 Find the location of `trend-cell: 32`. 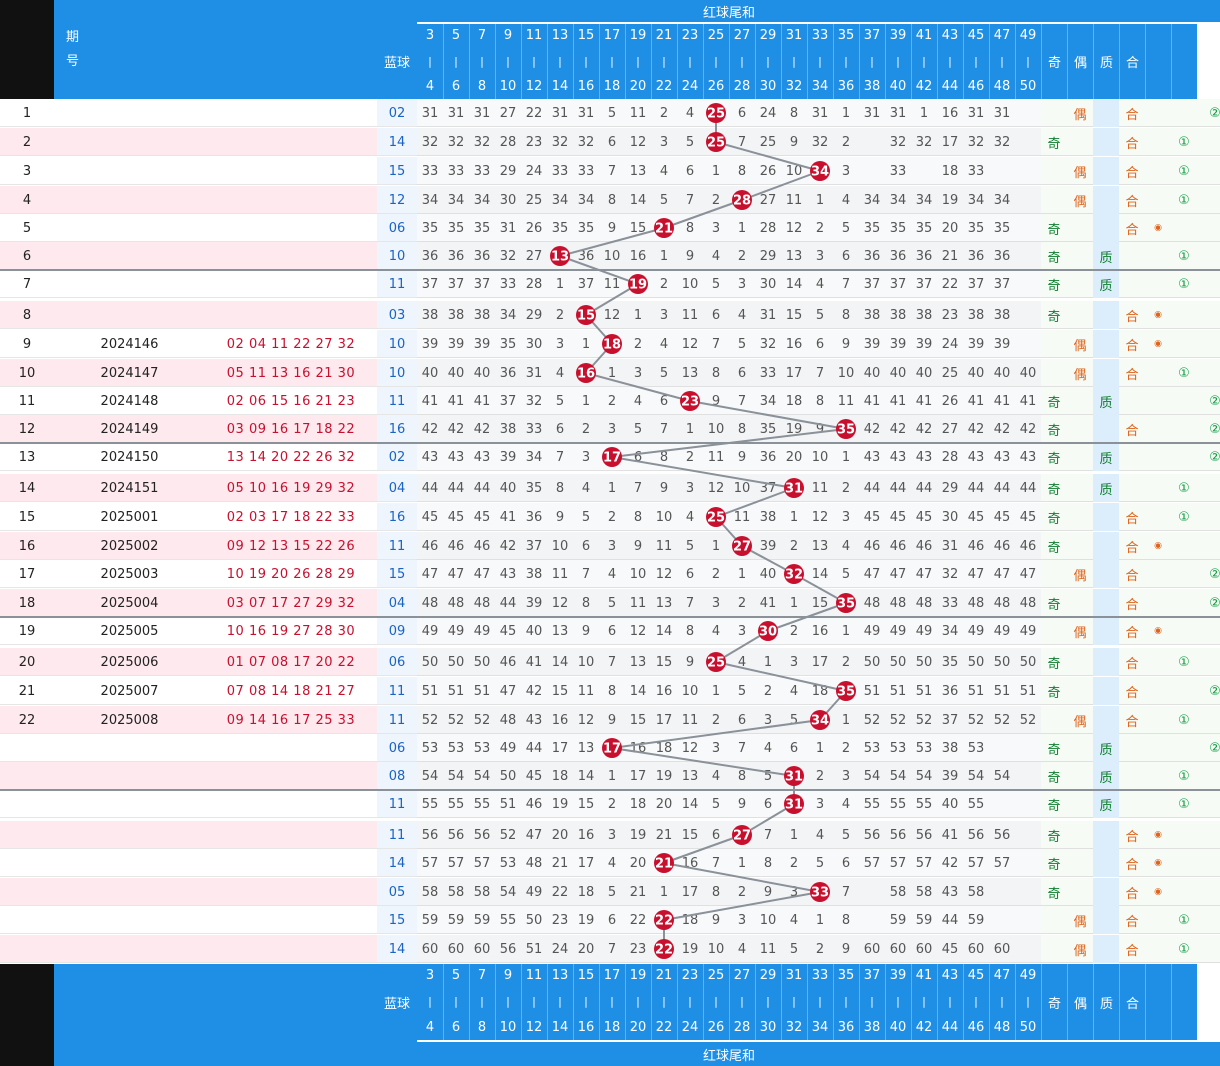

trend-cell: 32 is located at coordinates (924, 142).